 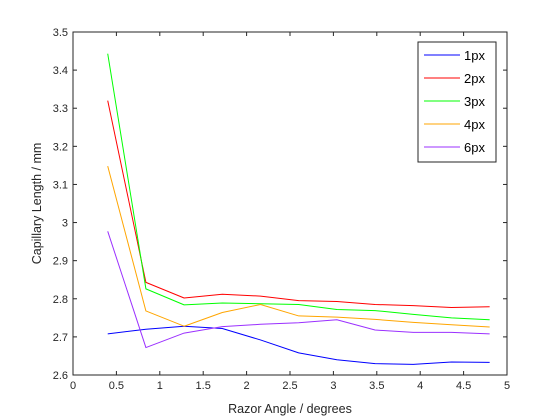 I want to click on legend-box, so click(x=457, y=102).